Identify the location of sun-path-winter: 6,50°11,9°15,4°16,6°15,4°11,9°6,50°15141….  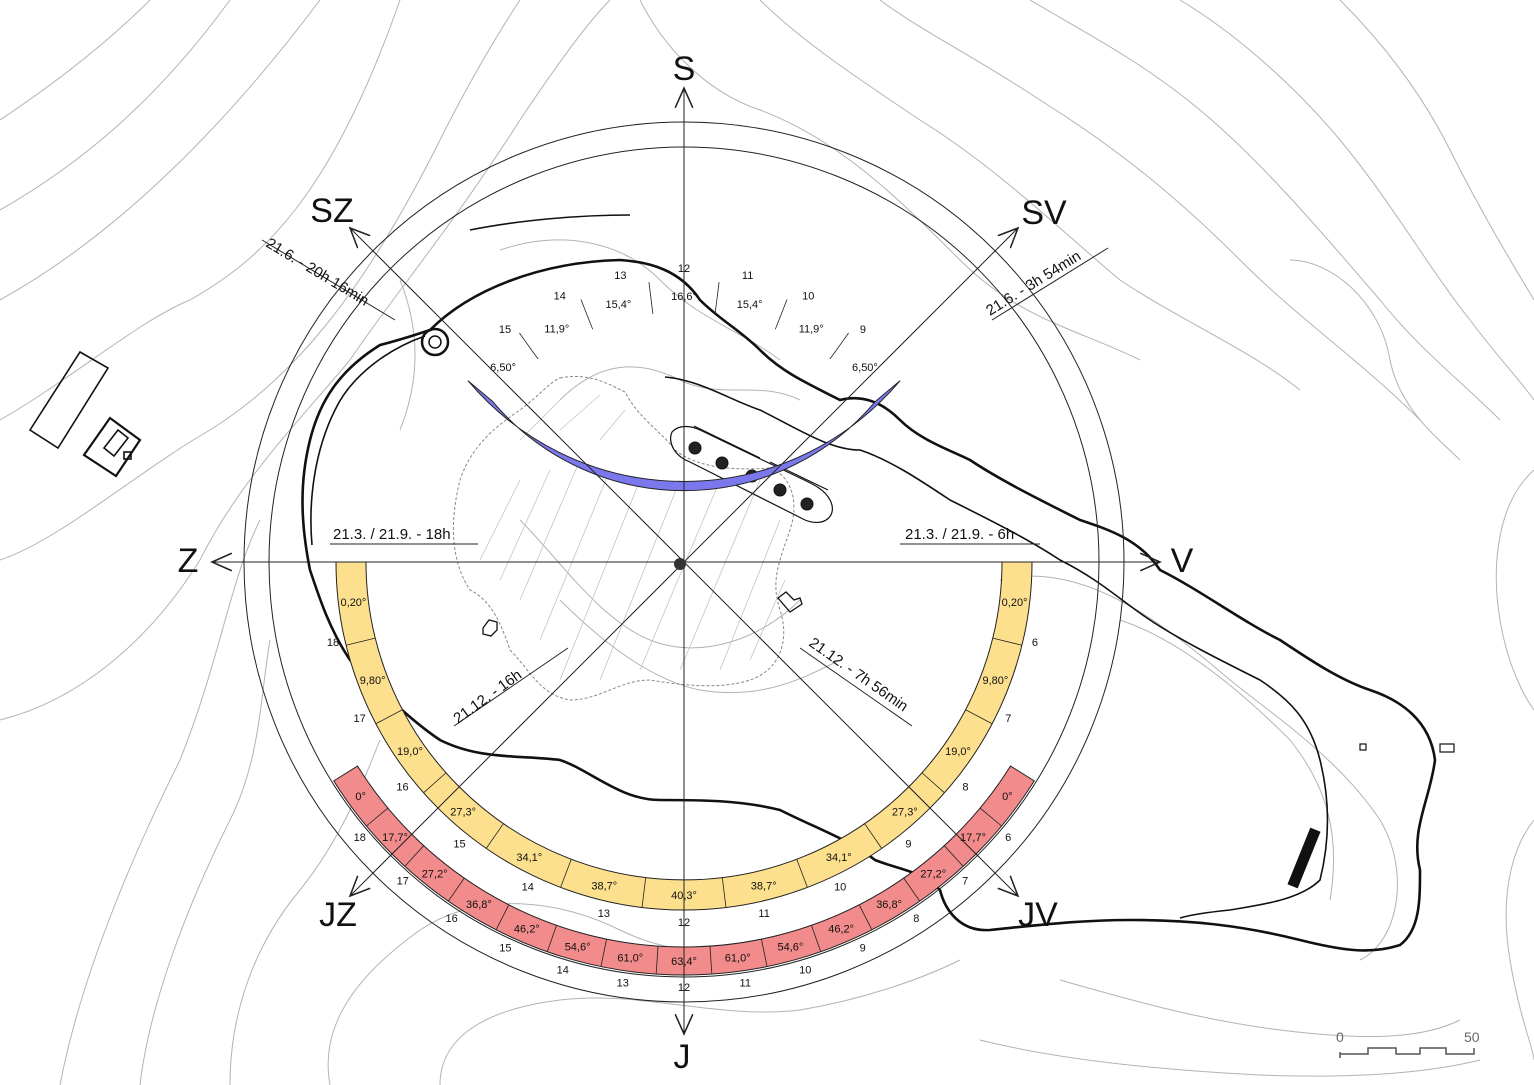
(684, 377).